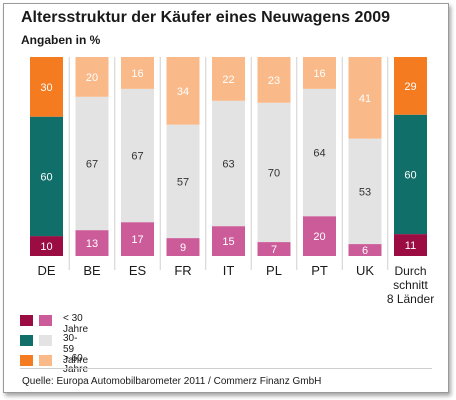 This screenshot has width=456, height=400. Describe the element at coordinates (76, 324) in the screenshot. I see `legend-label-young: < 30 Jahre` at that location.